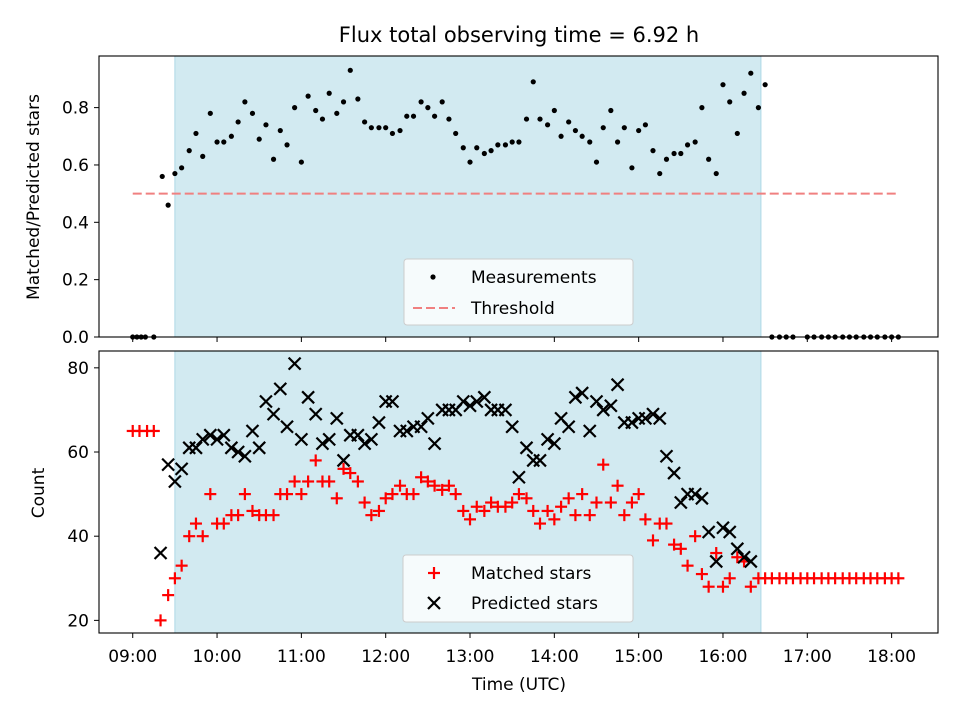 The width and height of the screenshot is (960, 720). Describe the element at coordinates (75, 281) in the screenshot. I see `top-y-tick-label: 0.2` at that location.